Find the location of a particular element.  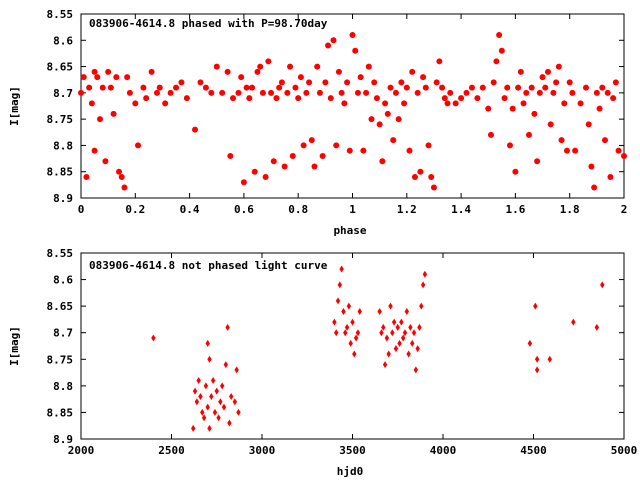

x-tick-label: 1 is located at coordinates (352, 209).